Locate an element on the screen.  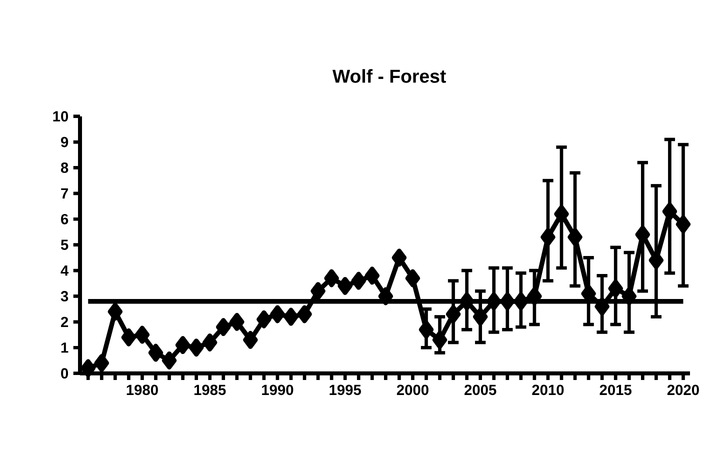
x-tick-label: 1990 is located at coordinates (278, 390).